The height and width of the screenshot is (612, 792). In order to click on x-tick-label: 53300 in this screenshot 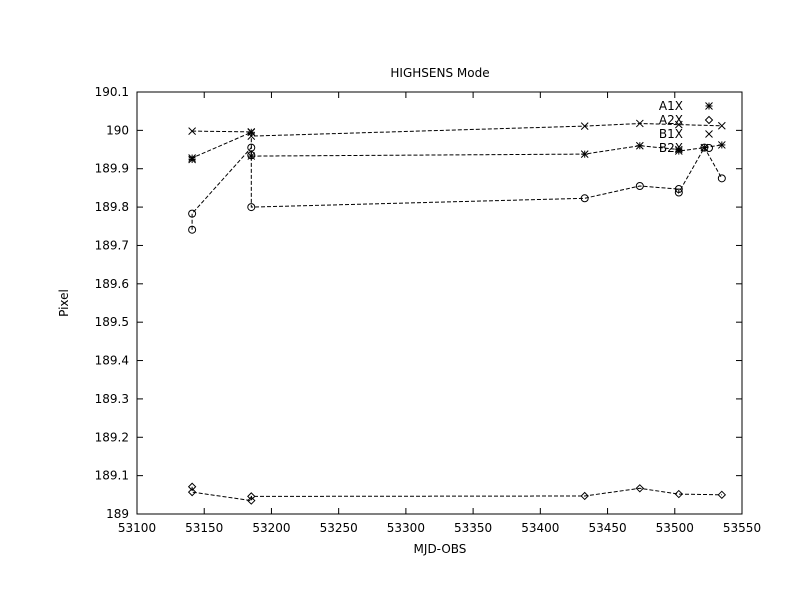, I will do `click(406, 528)`.